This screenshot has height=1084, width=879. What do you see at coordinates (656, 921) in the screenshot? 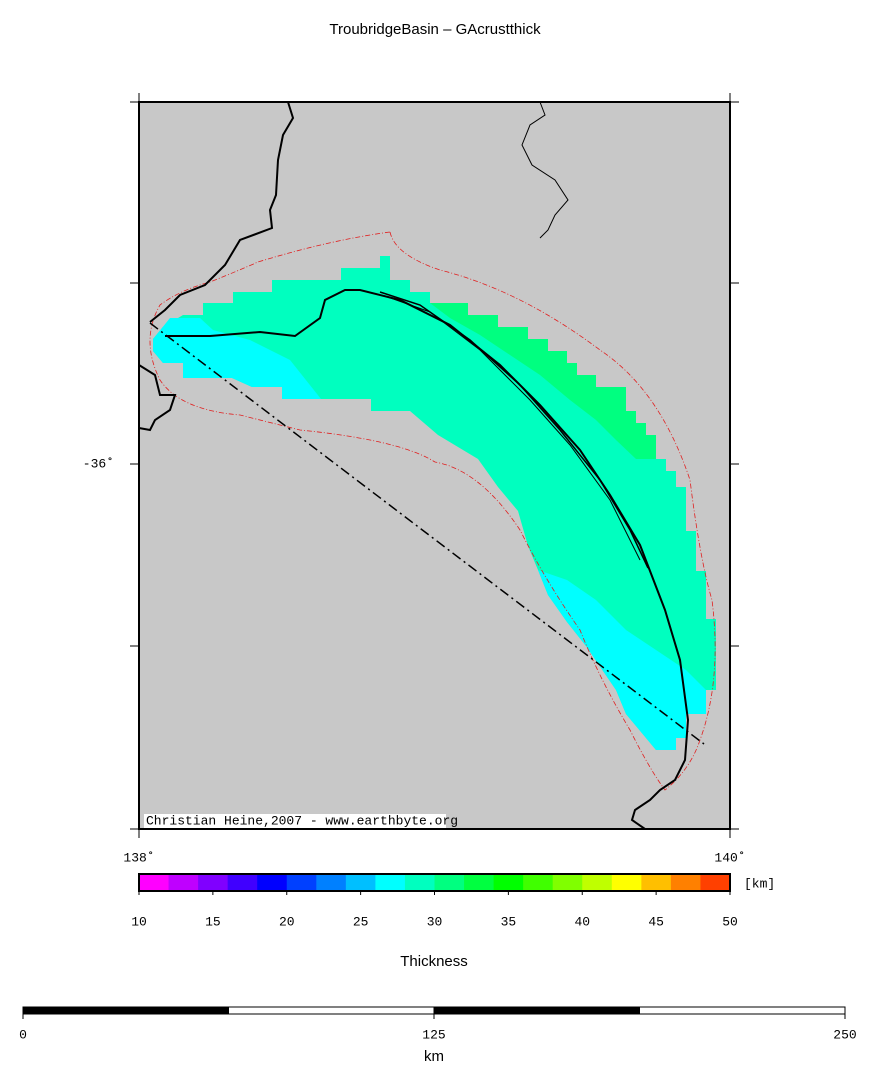
I see `tick-label: 45` at bounding box center [656, 921].